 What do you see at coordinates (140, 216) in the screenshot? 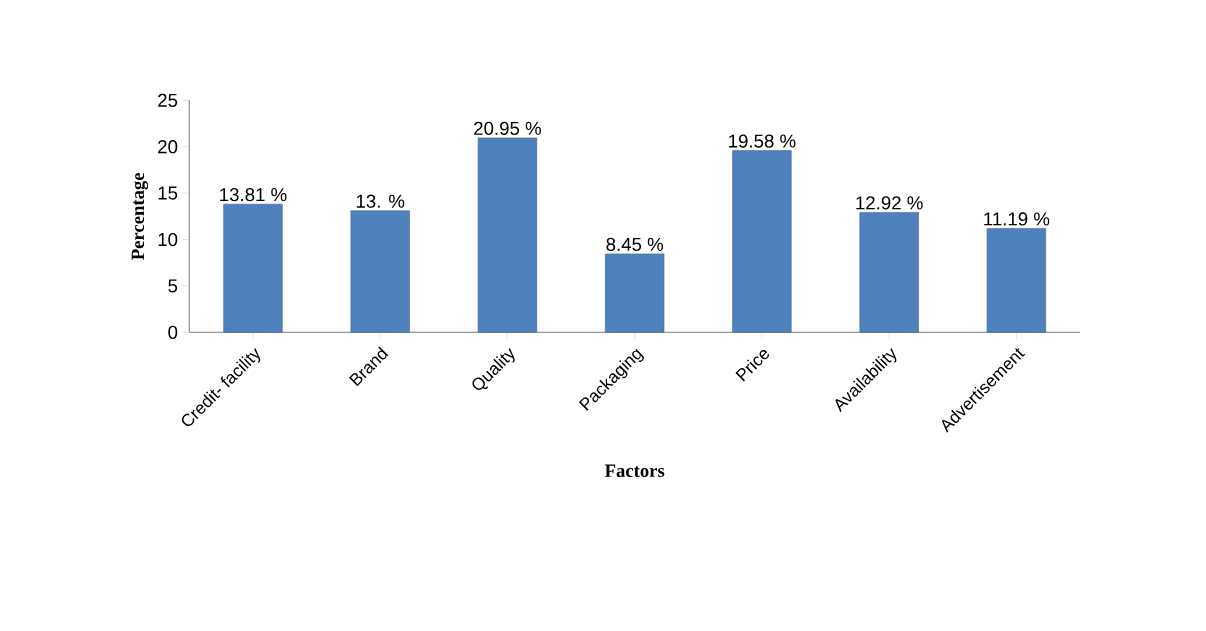
I see `y-axis-title: Percentage` at bounding box center [140, 216].